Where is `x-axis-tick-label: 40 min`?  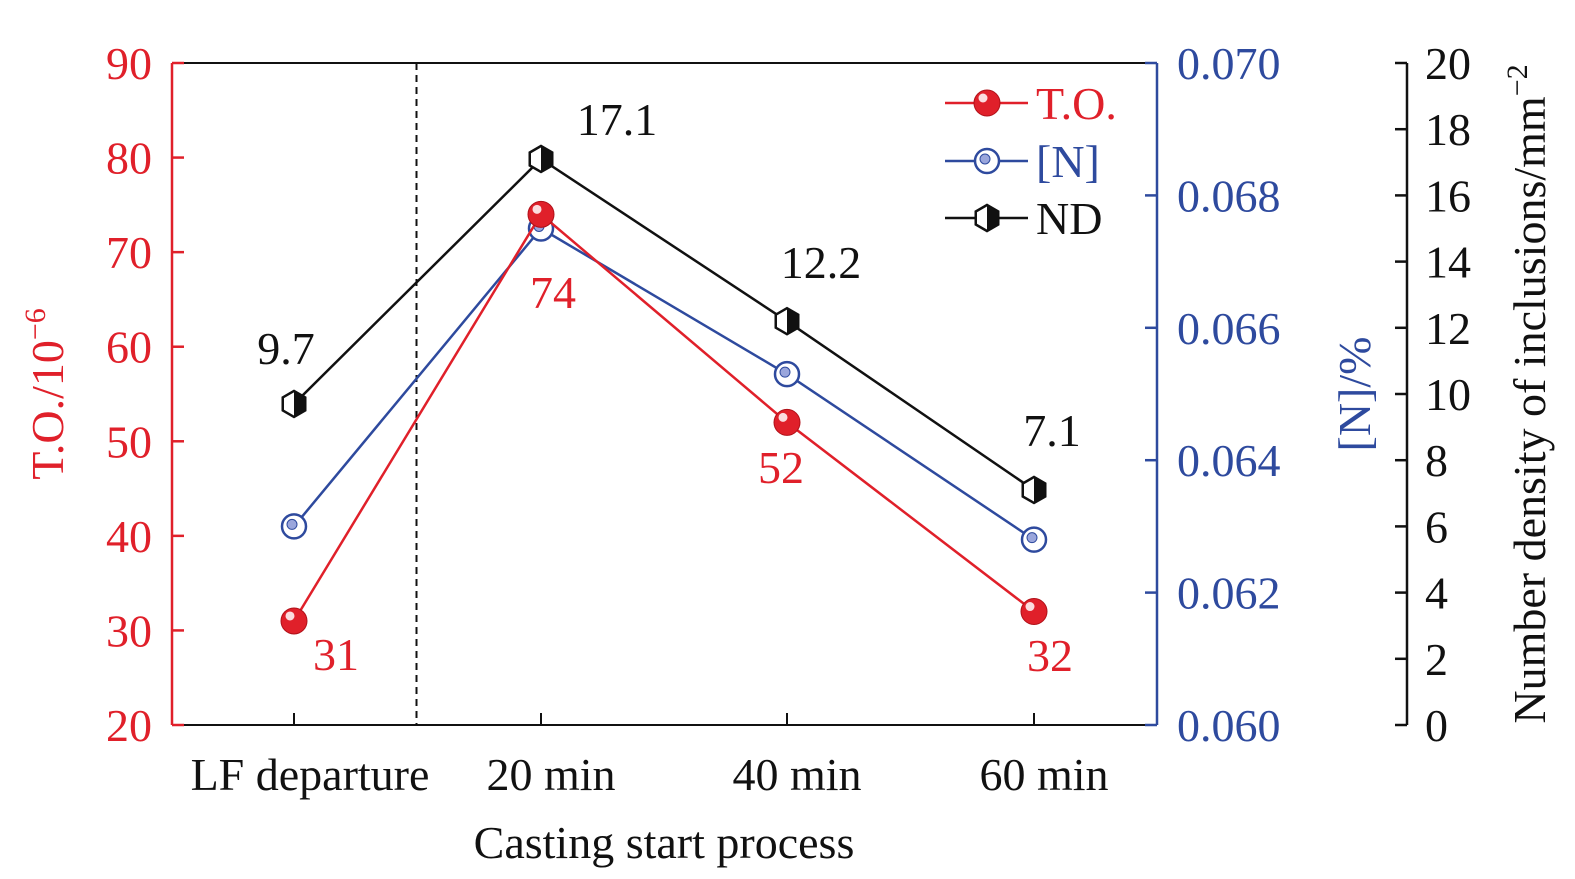 x-axis-tick-label: 40 min is located at coordinates (796, 774).